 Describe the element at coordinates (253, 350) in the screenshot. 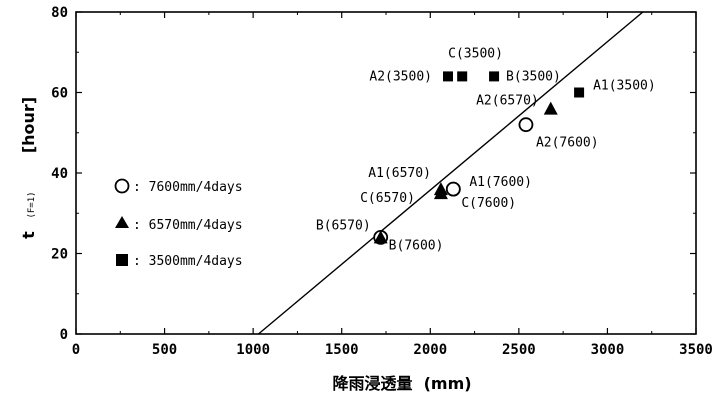

I see `x-tick-label: 1000` at that location.